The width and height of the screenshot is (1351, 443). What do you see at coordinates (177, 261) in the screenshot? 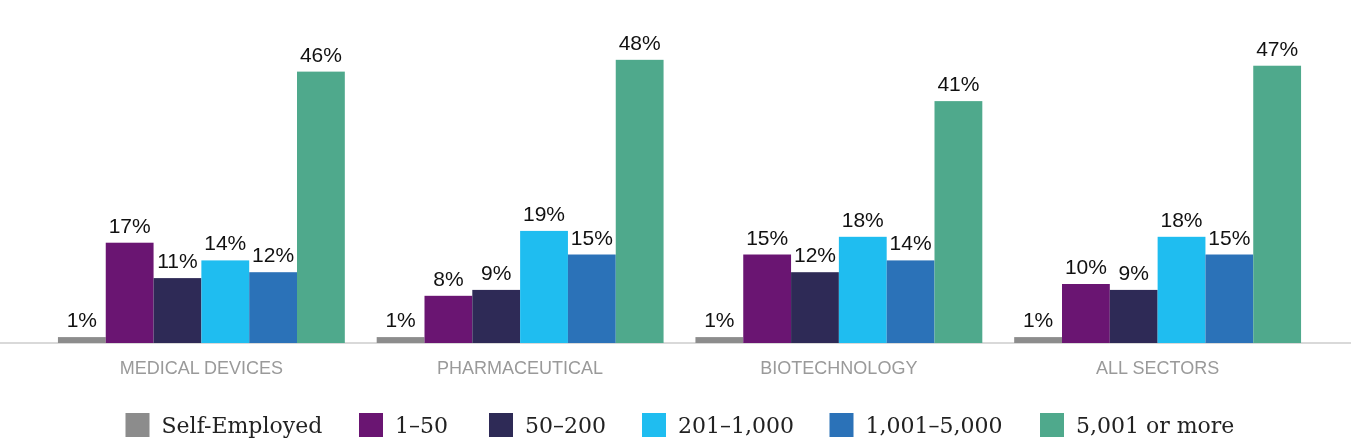
I see `data-label: 11%` at bounding box center [177, 261].